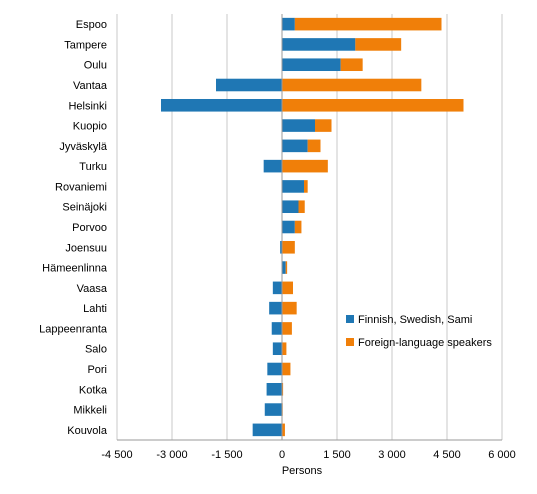 The width and height of the screenshot is (537, 494). What do you see at coordinates (171, 455) in the screenshot?
I see `x-tick-label: -3 000` at bounding box center [171, 455].